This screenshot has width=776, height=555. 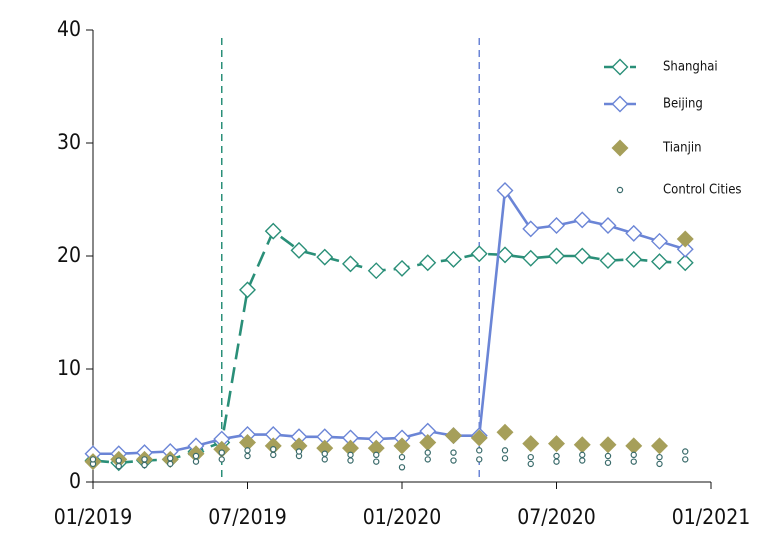 I want to click on legend-label: Tianjin, so click(x=682, y=148).